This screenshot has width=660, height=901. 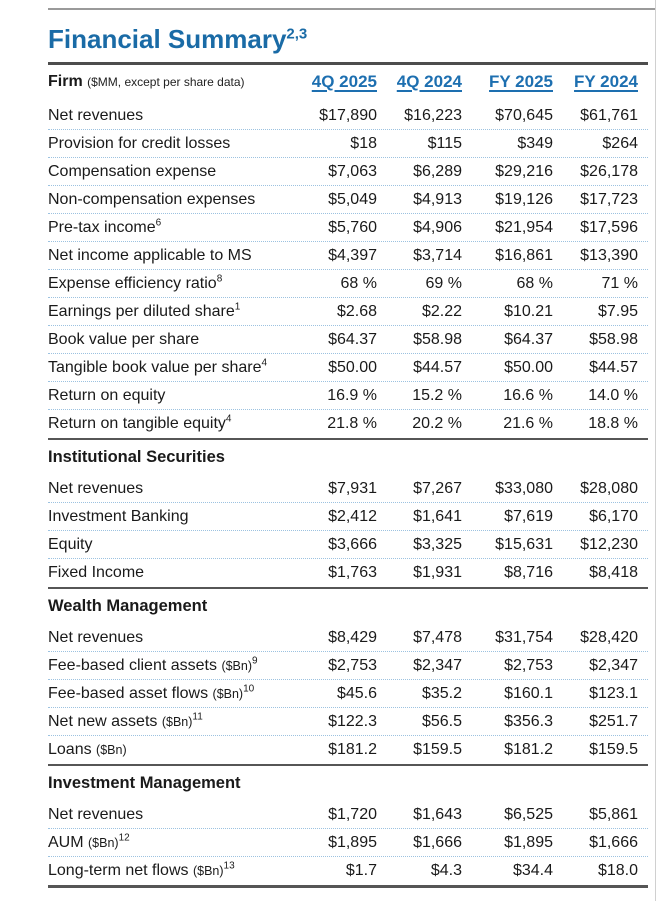 What do you see at coordinates (535, 143) in the screenshot?
I see `cell-value: $349` at bounding box center [535, 143].